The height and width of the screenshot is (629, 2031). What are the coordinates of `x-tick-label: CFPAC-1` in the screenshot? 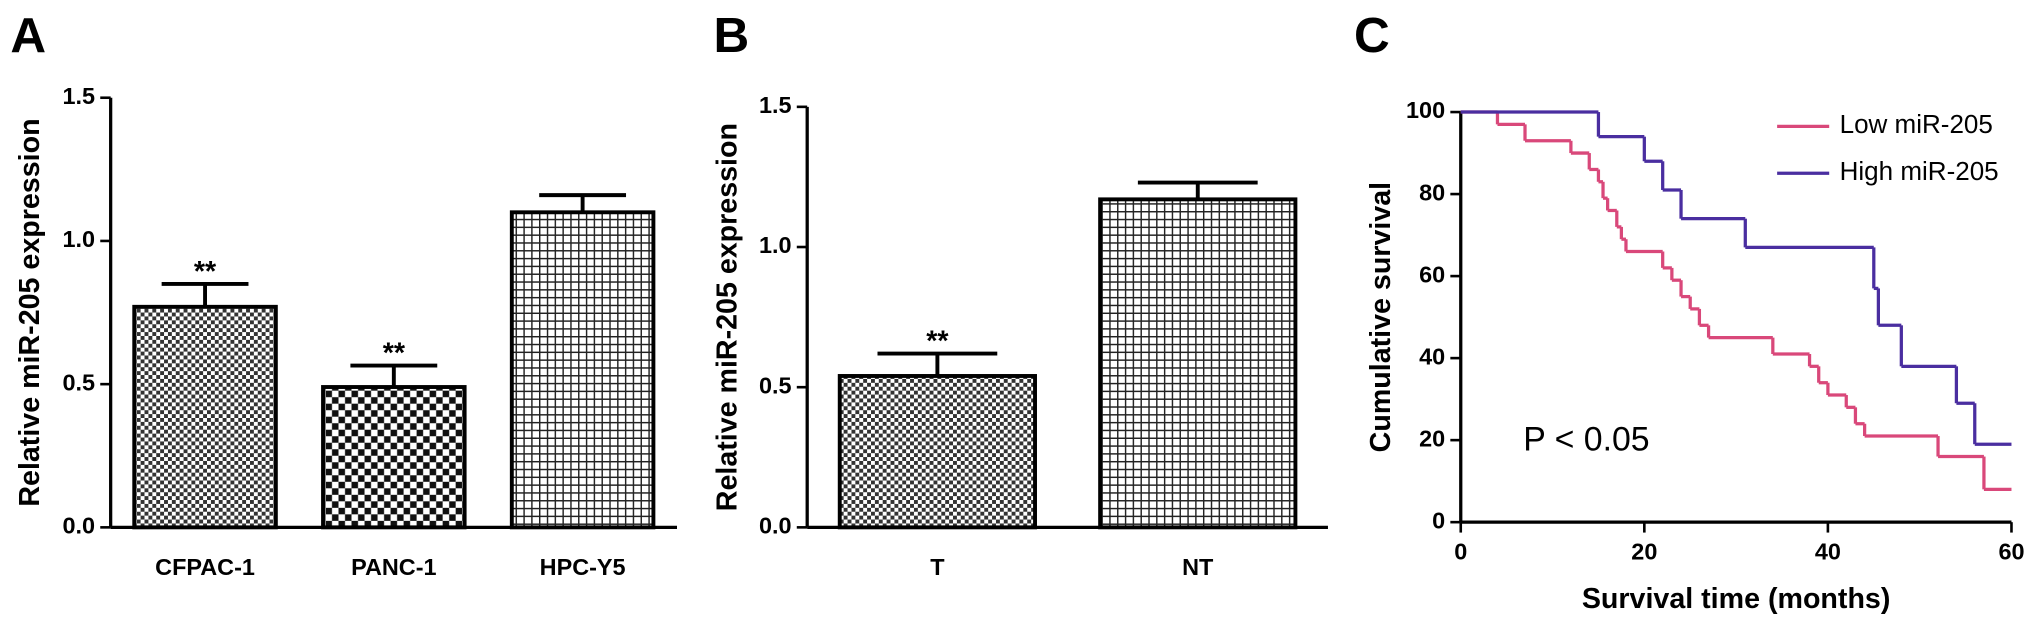 It's located at (205, 567).